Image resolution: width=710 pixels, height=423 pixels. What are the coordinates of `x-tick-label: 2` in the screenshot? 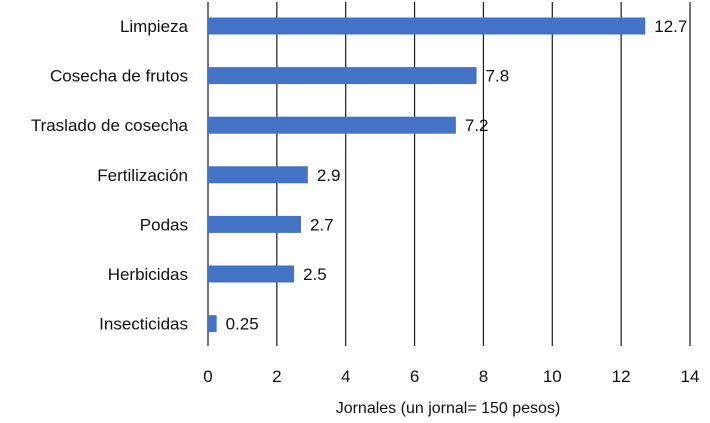 It's located at (276, 376).